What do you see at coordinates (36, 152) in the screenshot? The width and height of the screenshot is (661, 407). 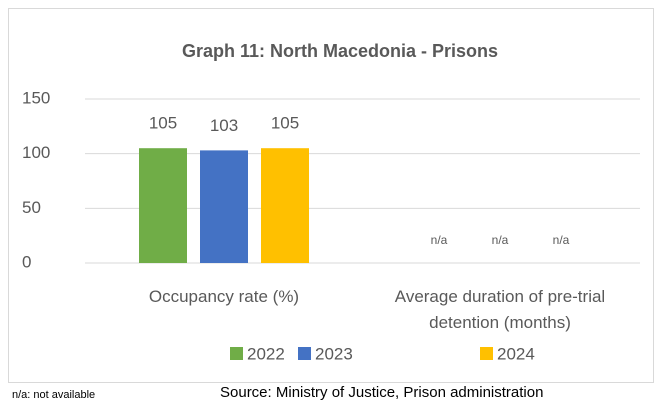 I see `y-tick-label: 100` at bounding box center [36, 152].